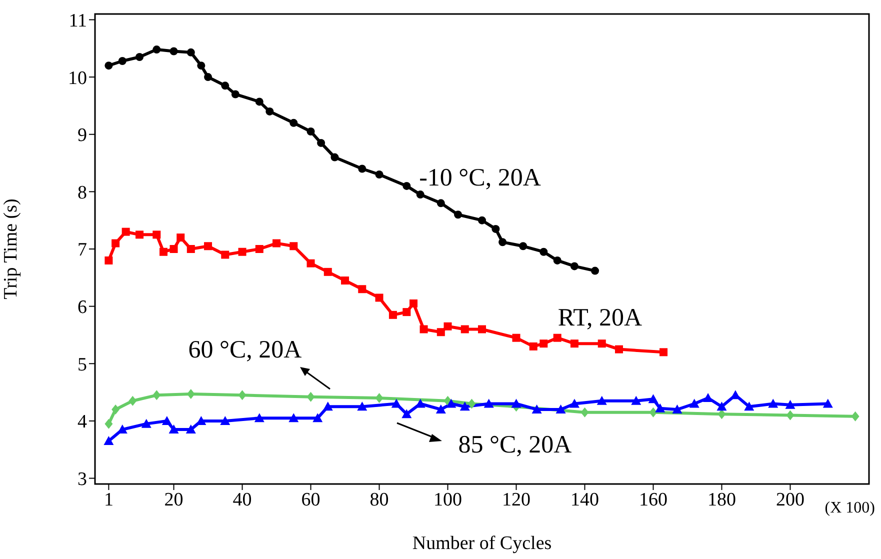  What do you see at coordinates (584, 499) in the screenshot?
I see `x-tick-label: 140` at bounding box center [584, 499].